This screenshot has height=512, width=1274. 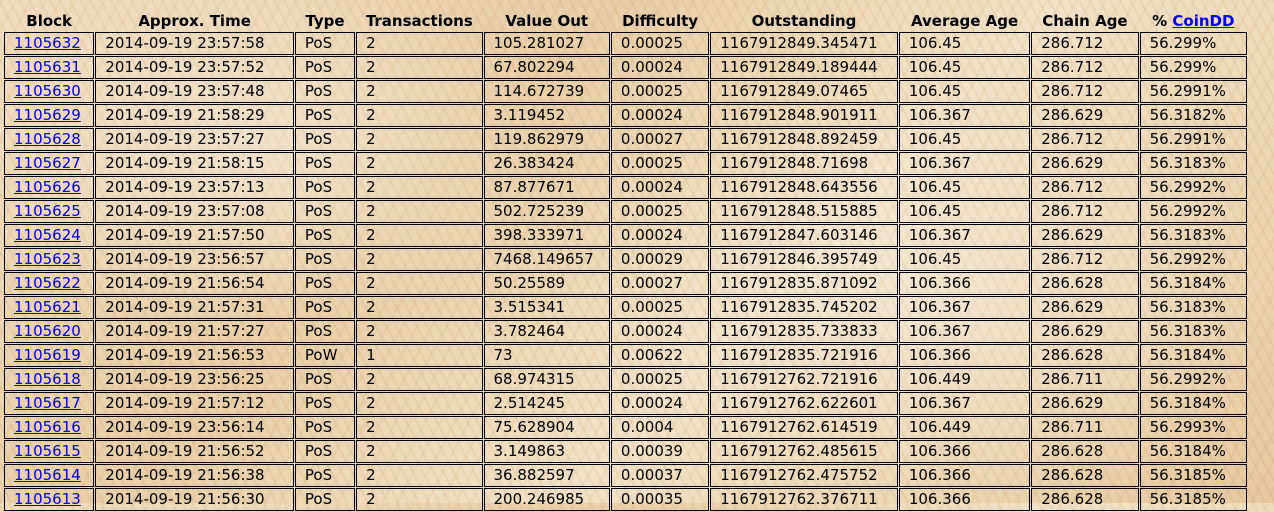 I want to click on percent-coindd-cell: 56.3184%, so click(x=1193, y=403).